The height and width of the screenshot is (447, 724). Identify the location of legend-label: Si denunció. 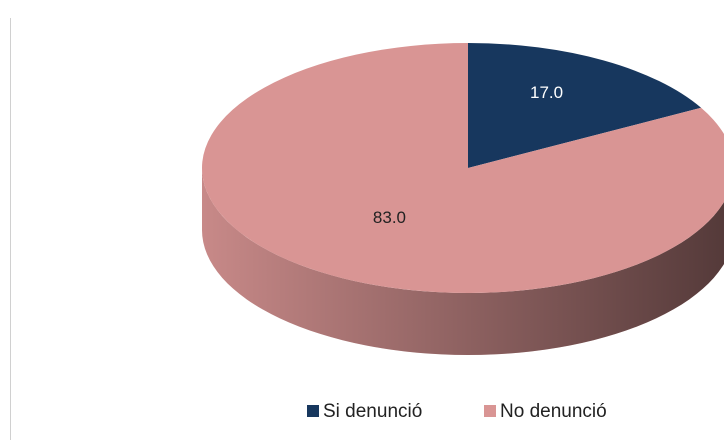
(372, 411).